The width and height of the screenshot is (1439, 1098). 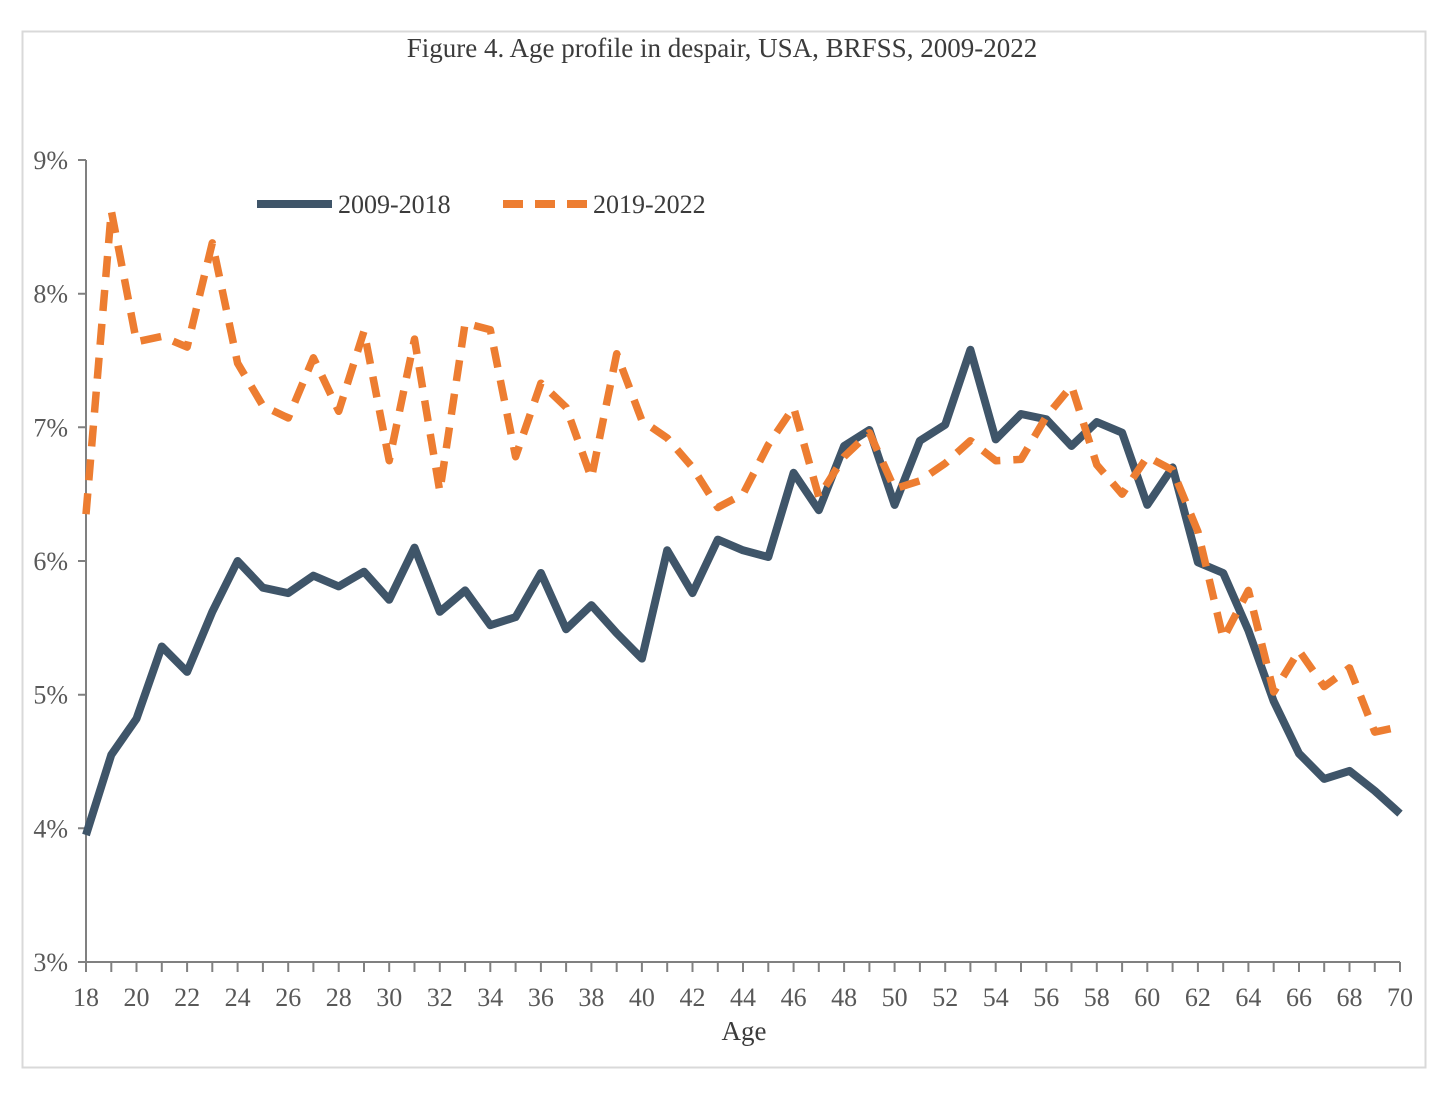 What do you see at coordinates (541, 997) in the screenshot?
I see `x-tick-label: 36` at bounding box center [541, 997].